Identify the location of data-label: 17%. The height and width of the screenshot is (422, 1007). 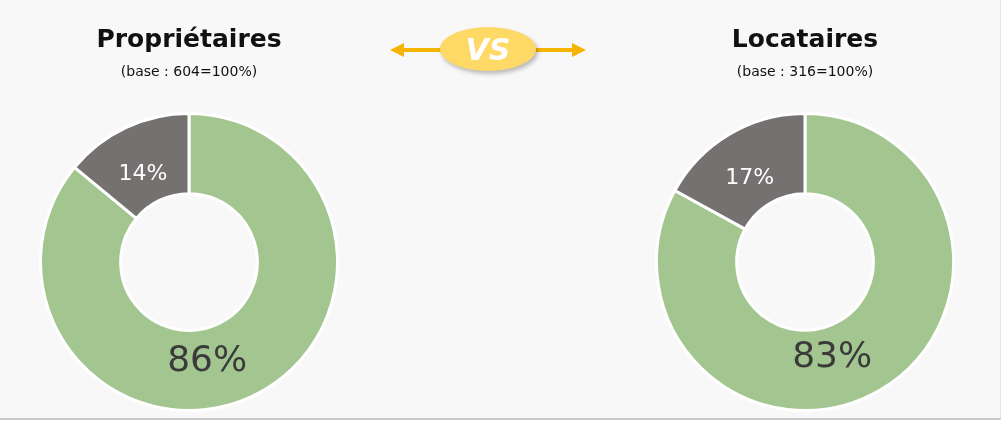
(750, 177).